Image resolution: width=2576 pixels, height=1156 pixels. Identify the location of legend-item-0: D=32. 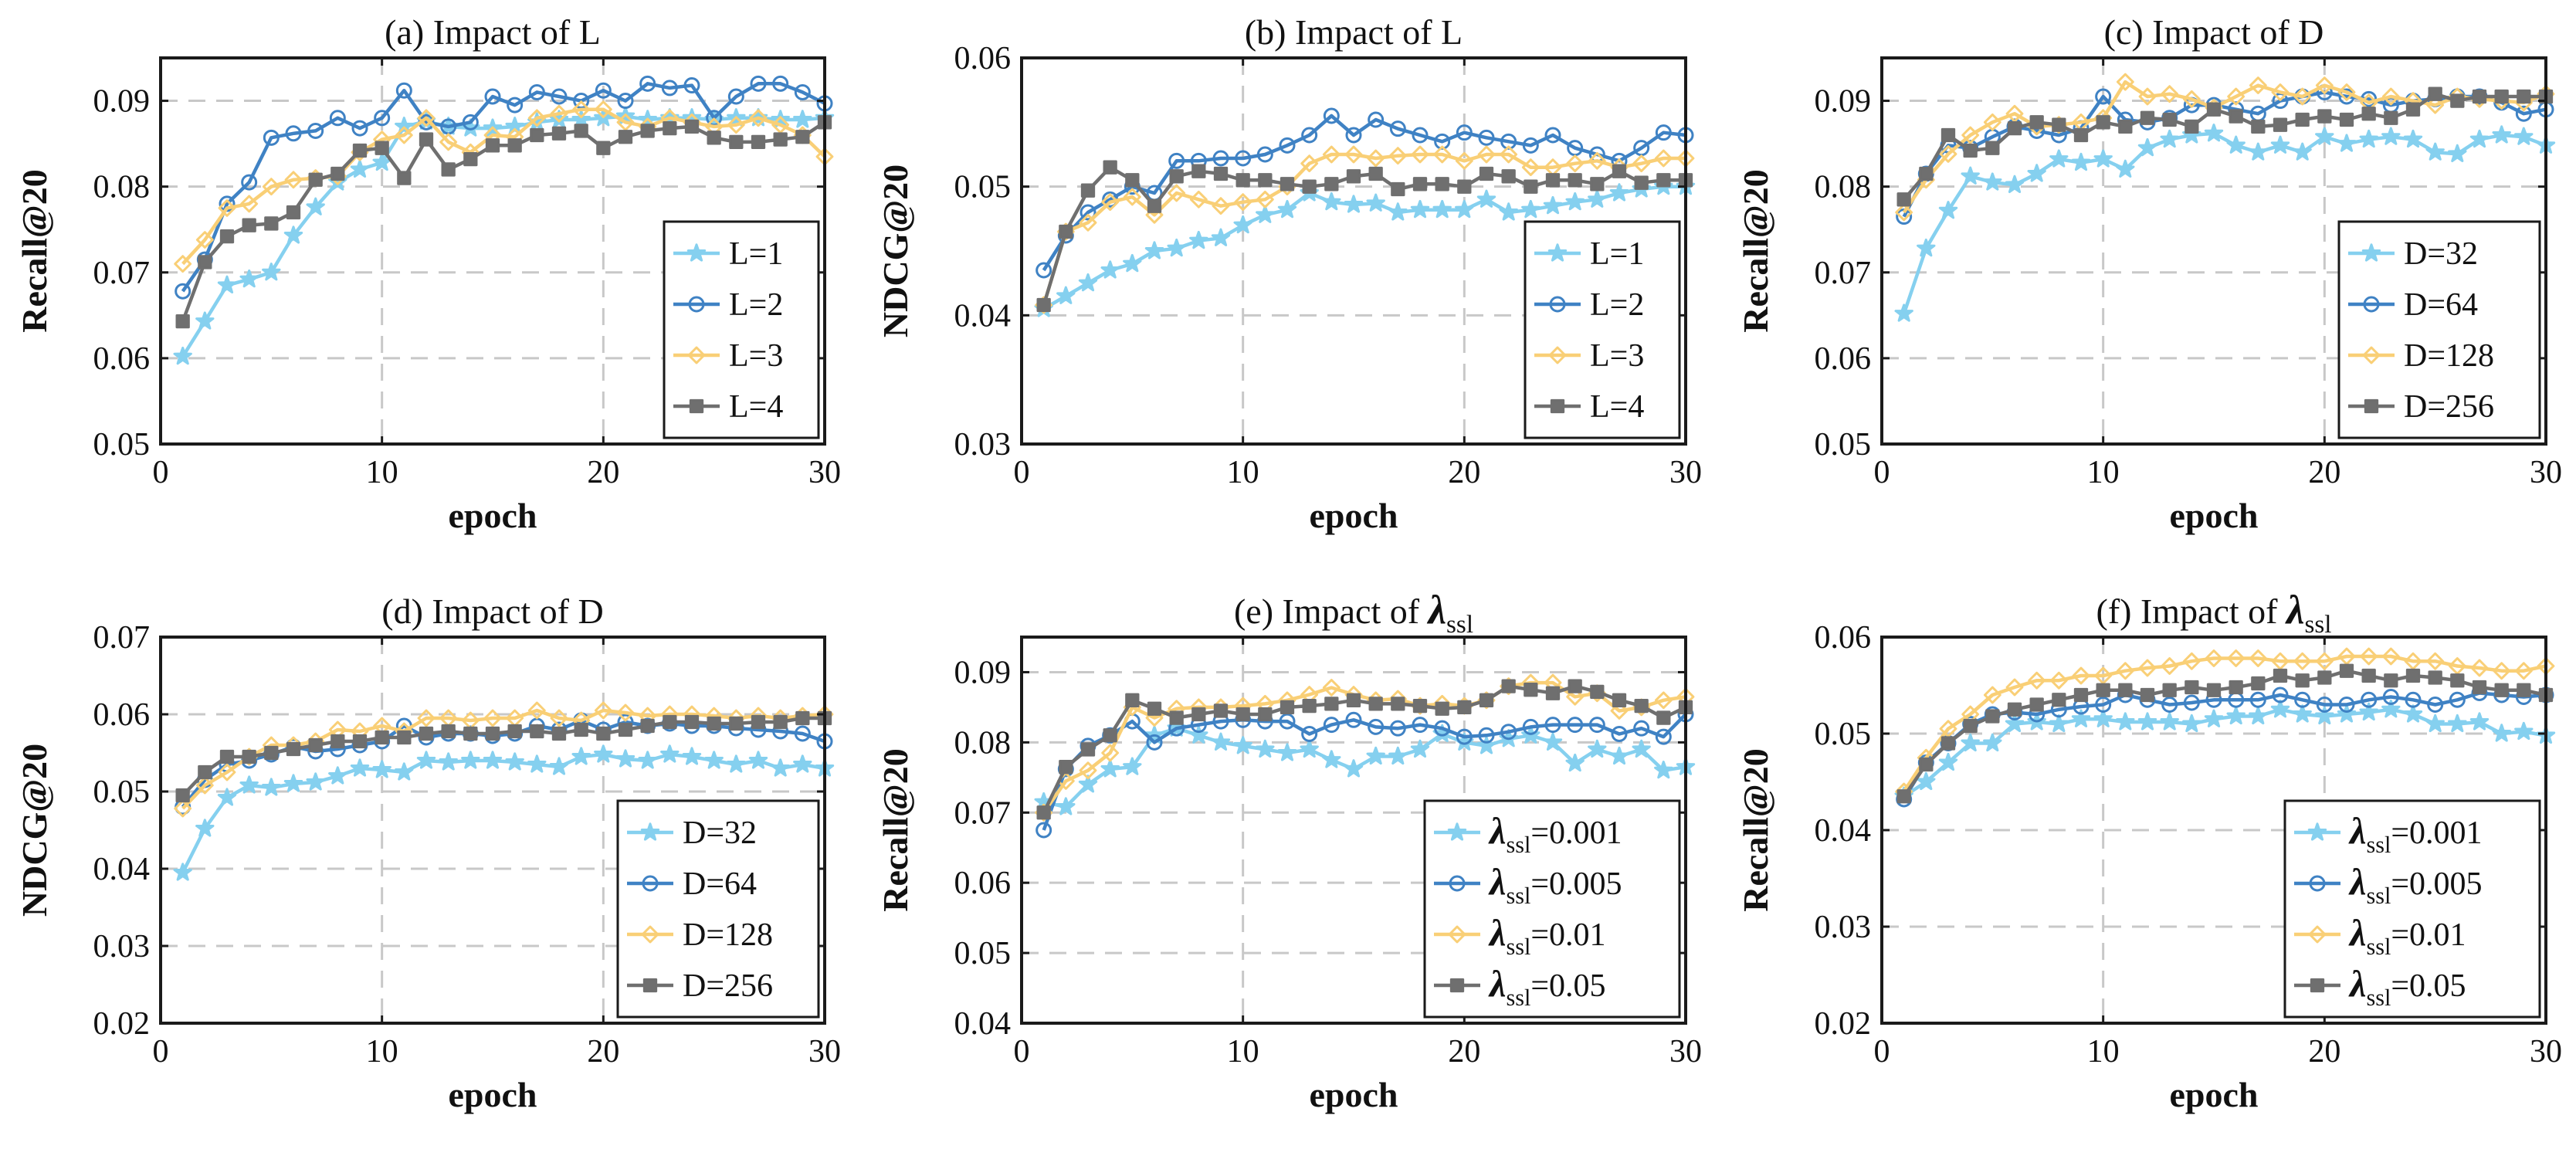
(2413, 254).